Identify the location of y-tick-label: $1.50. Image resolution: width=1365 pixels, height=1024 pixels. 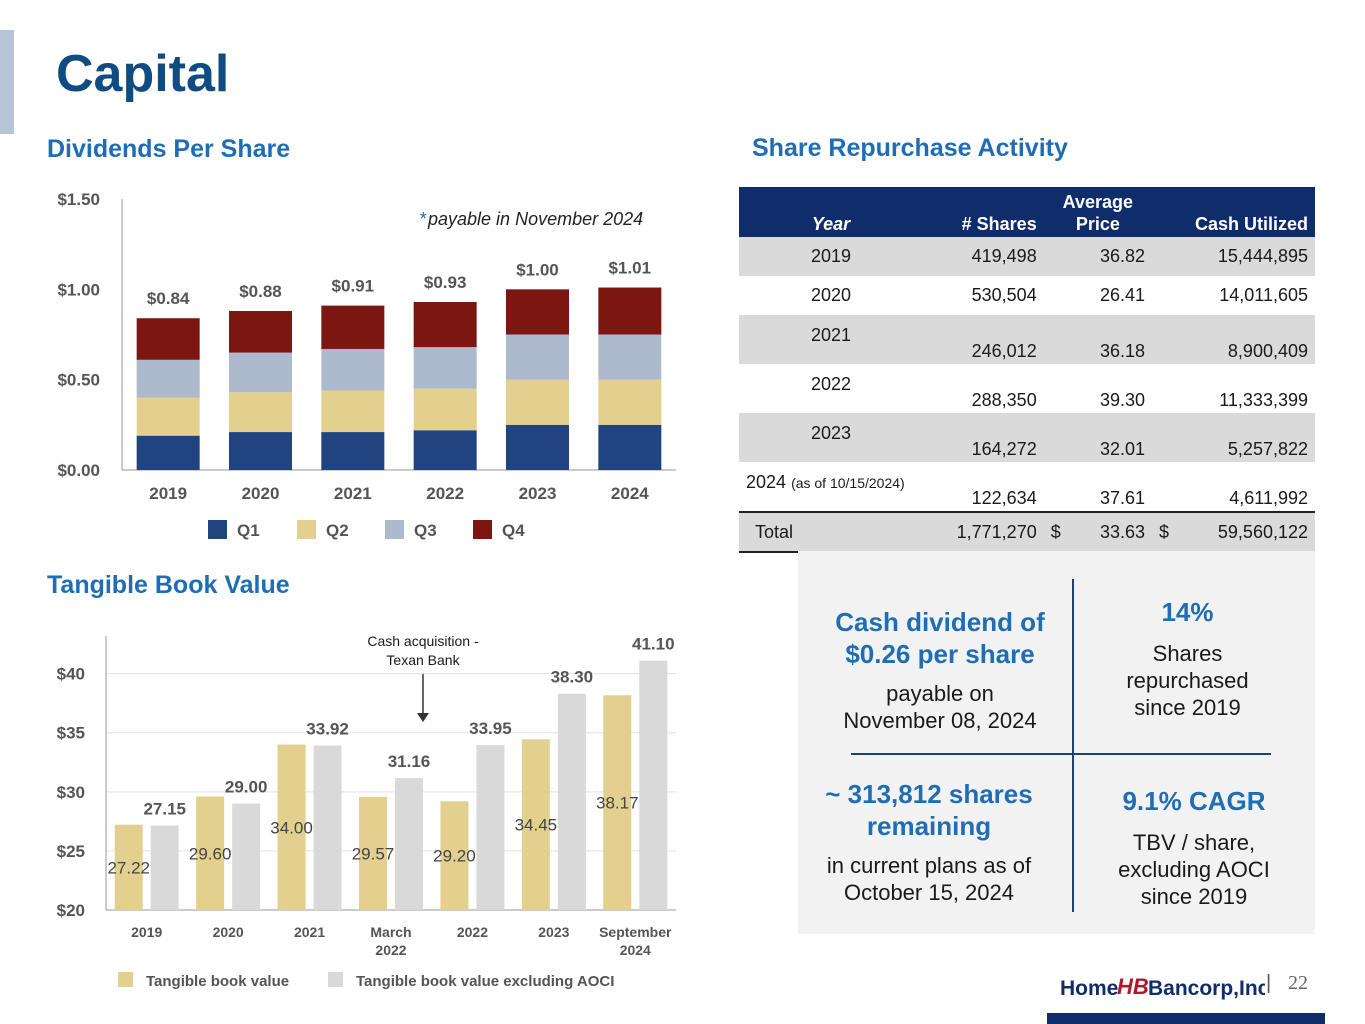
(78, 199).